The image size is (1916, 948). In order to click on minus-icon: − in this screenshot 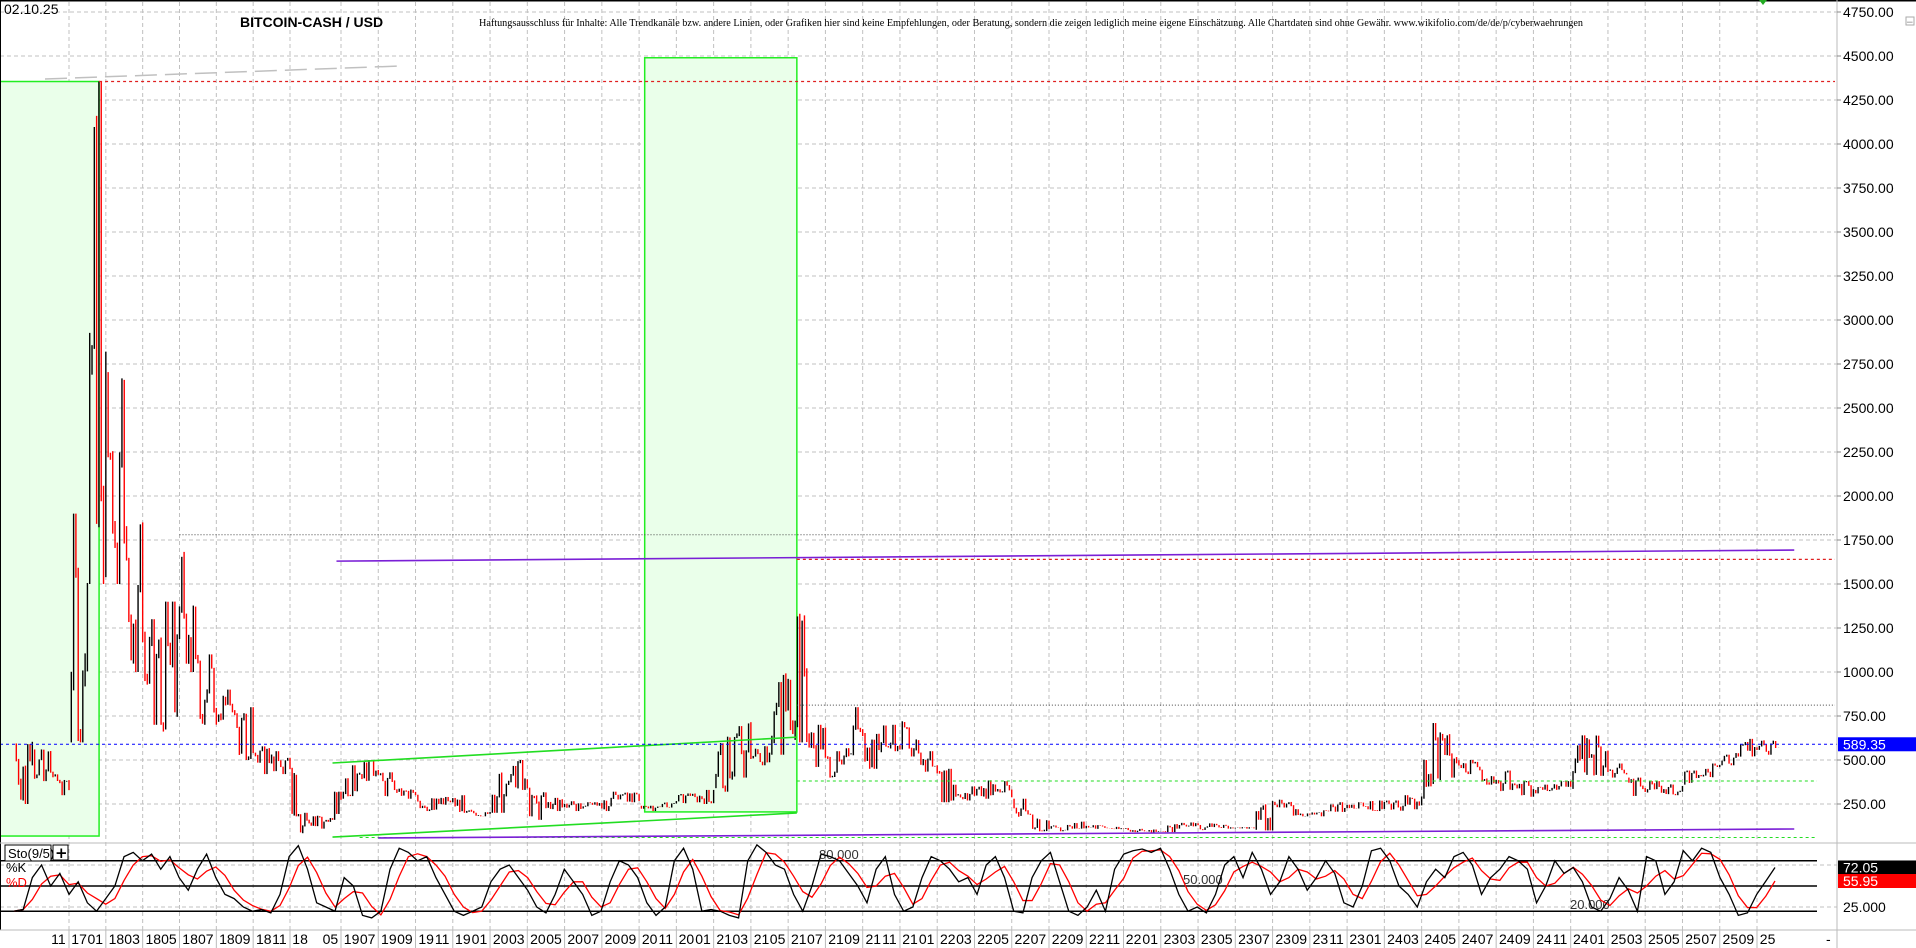, I will do `click(1910, 23)`.